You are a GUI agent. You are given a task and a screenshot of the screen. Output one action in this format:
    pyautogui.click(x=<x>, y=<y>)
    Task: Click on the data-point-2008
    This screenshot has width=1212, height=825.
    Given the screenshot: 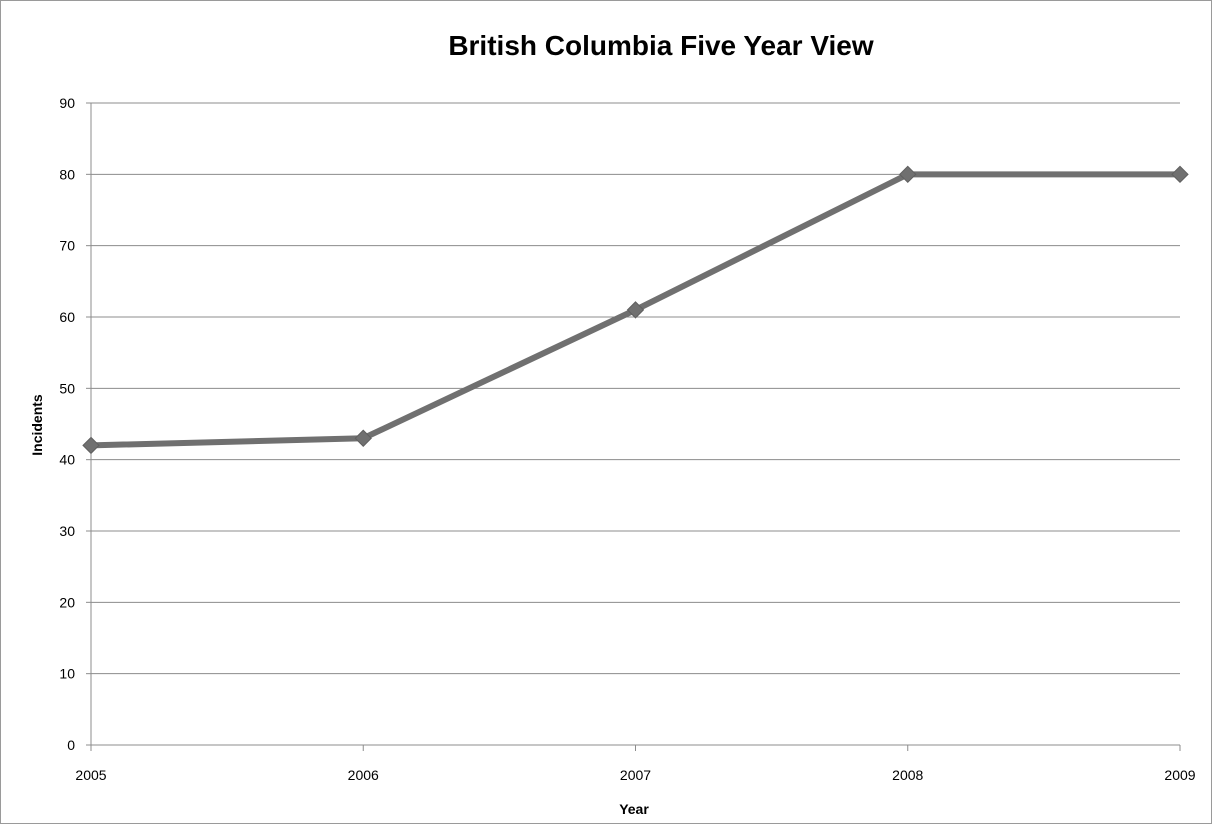 What is the action you would take?
    pyautogui.click(x=908, y=174)
    